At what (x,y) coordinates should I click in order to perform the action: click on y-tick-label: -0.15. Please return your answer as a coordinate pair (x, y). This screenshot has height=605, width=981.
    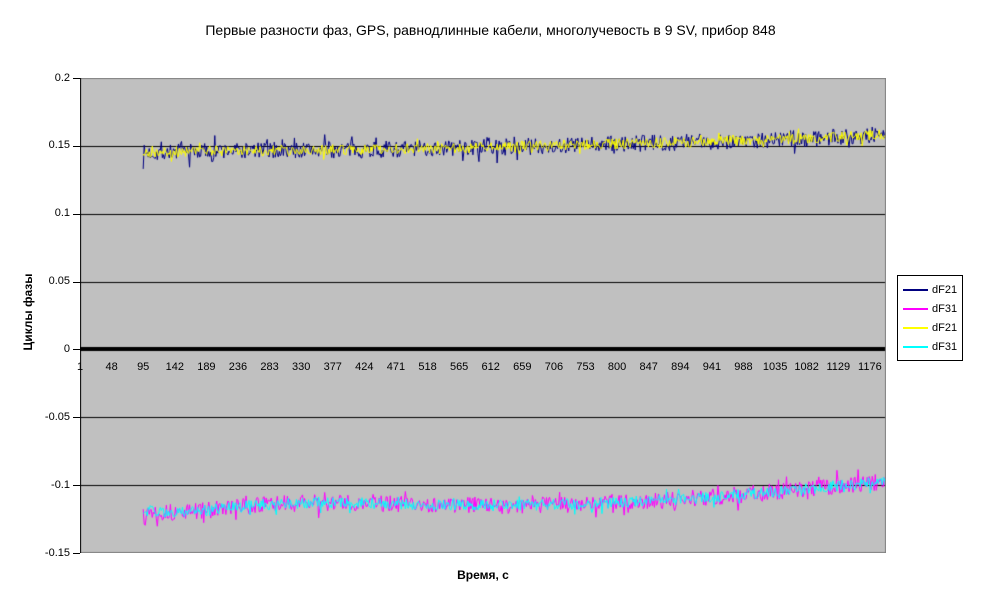
    Looking at the image, I should click on (57, 552).